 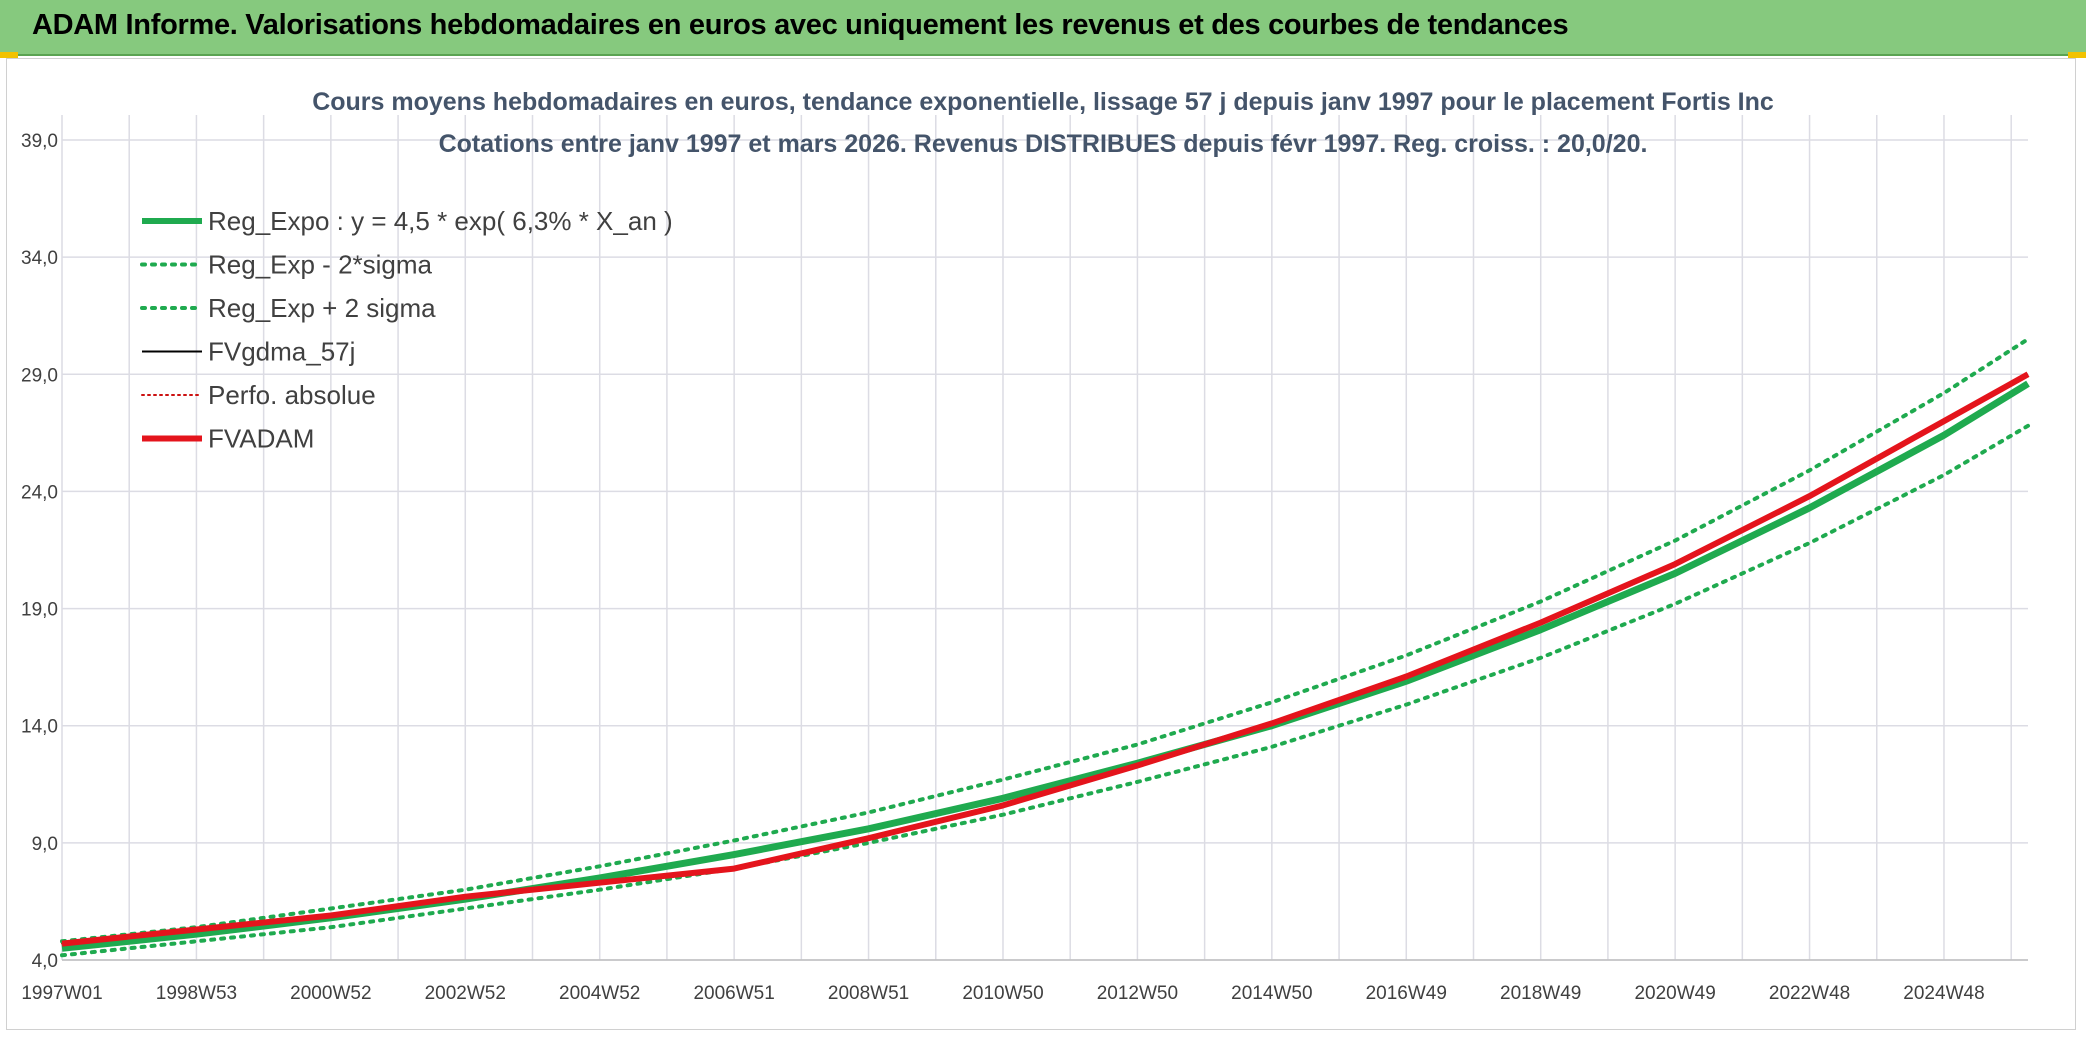 I want to click on legend-label: FVADAM, so click(x=261, y=439).